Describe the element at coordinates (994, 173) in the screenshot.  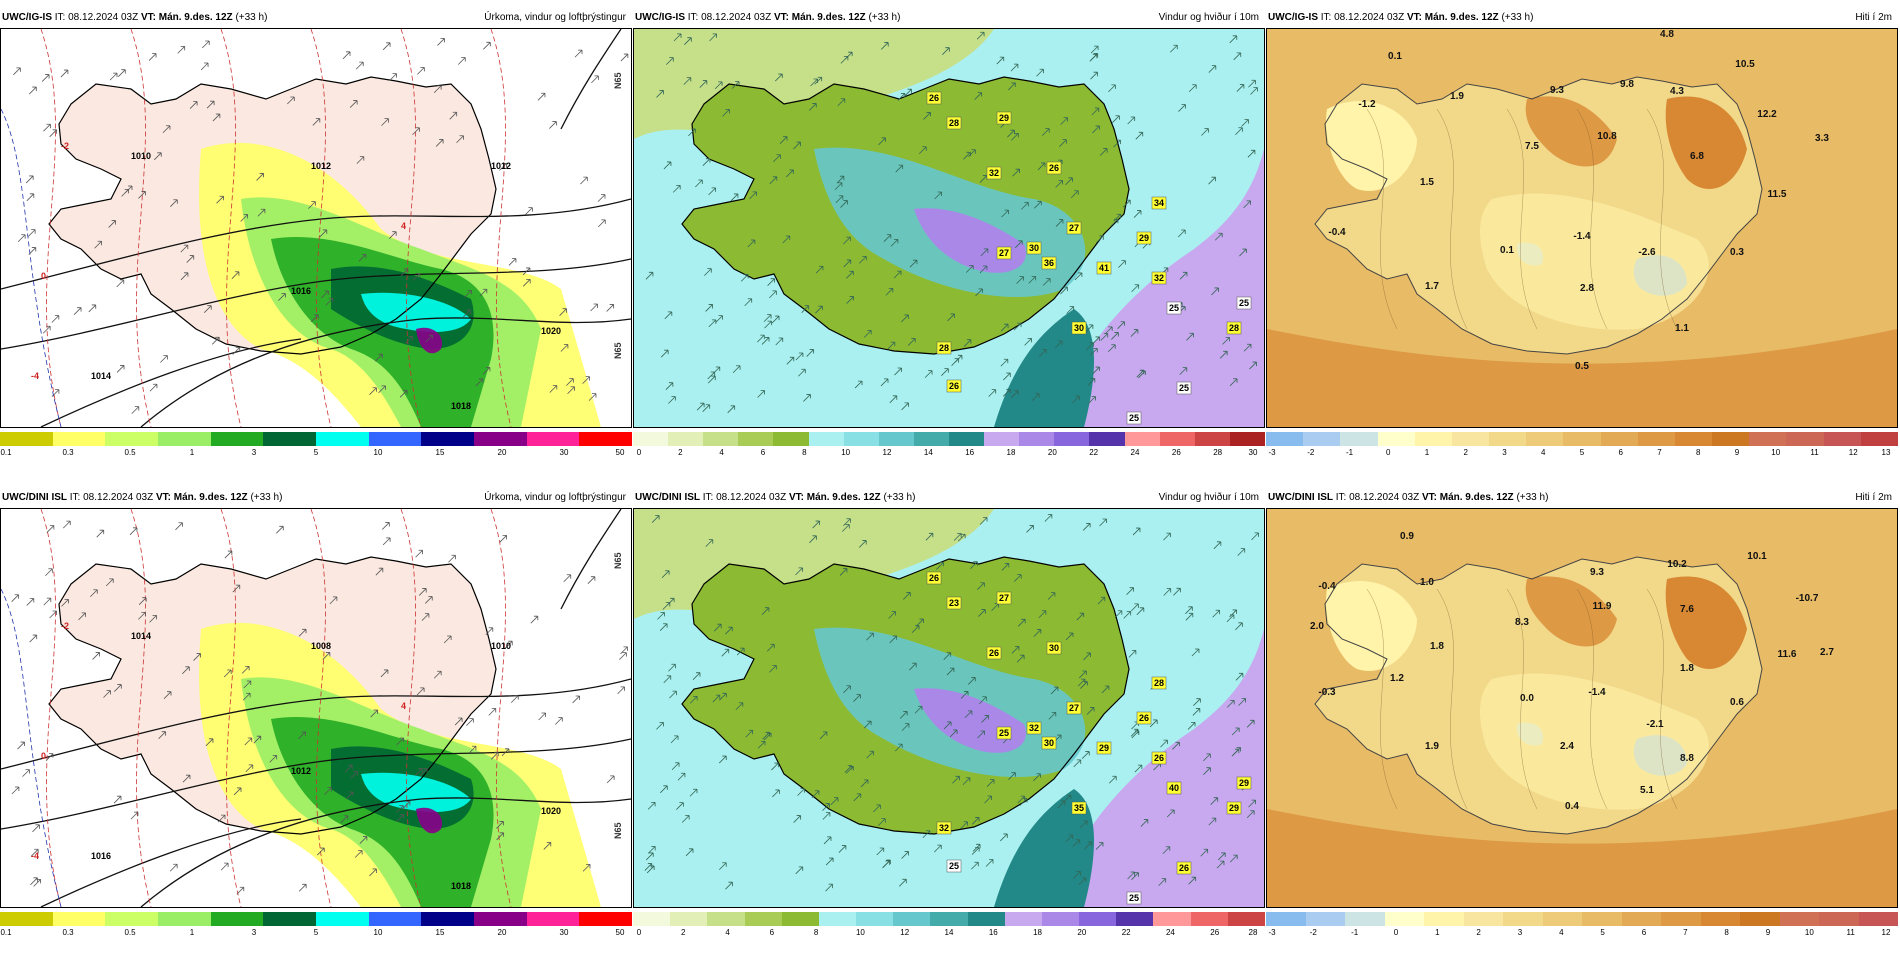
I see `gust-label: 32` at that location.